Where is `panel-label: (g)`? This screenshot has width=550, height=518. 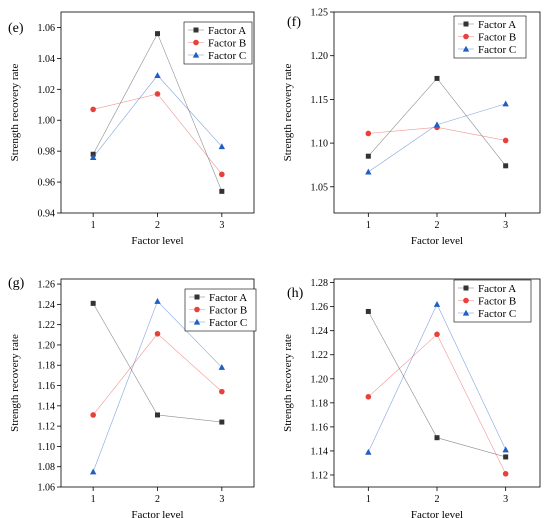 panel-label: (g) is located at coordinates (16, 283).